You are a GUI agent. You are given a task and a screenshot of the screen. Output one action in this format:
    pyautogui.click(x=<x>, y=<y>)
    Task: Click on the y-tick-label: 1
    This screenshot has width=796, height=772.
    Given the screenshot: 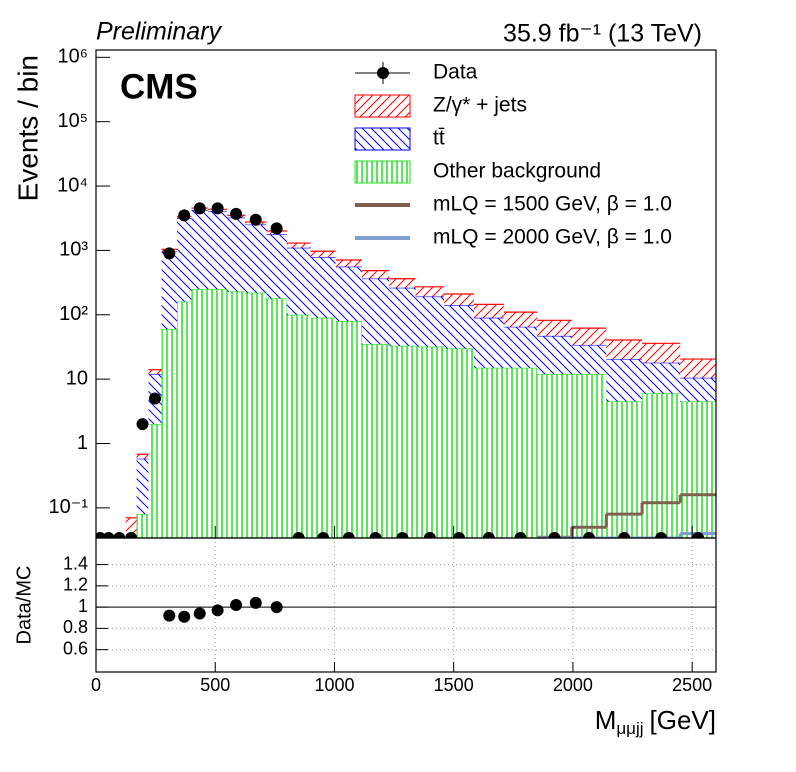 What is the action you would take?
    pyautogui.click(x=83, y=606)
    